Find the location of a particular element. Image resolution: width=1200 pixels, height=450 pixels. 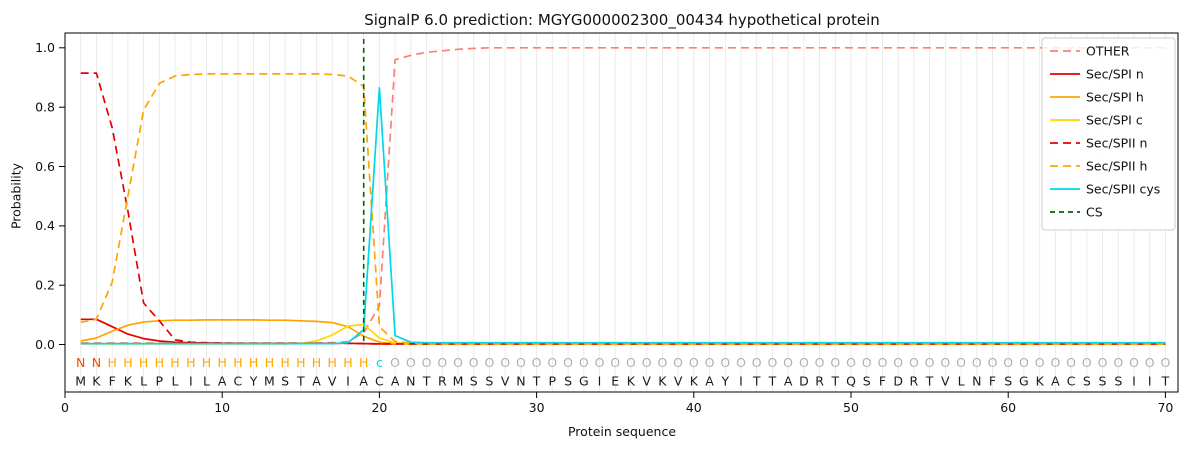

legend-box is located at coordinates (1108, 134).